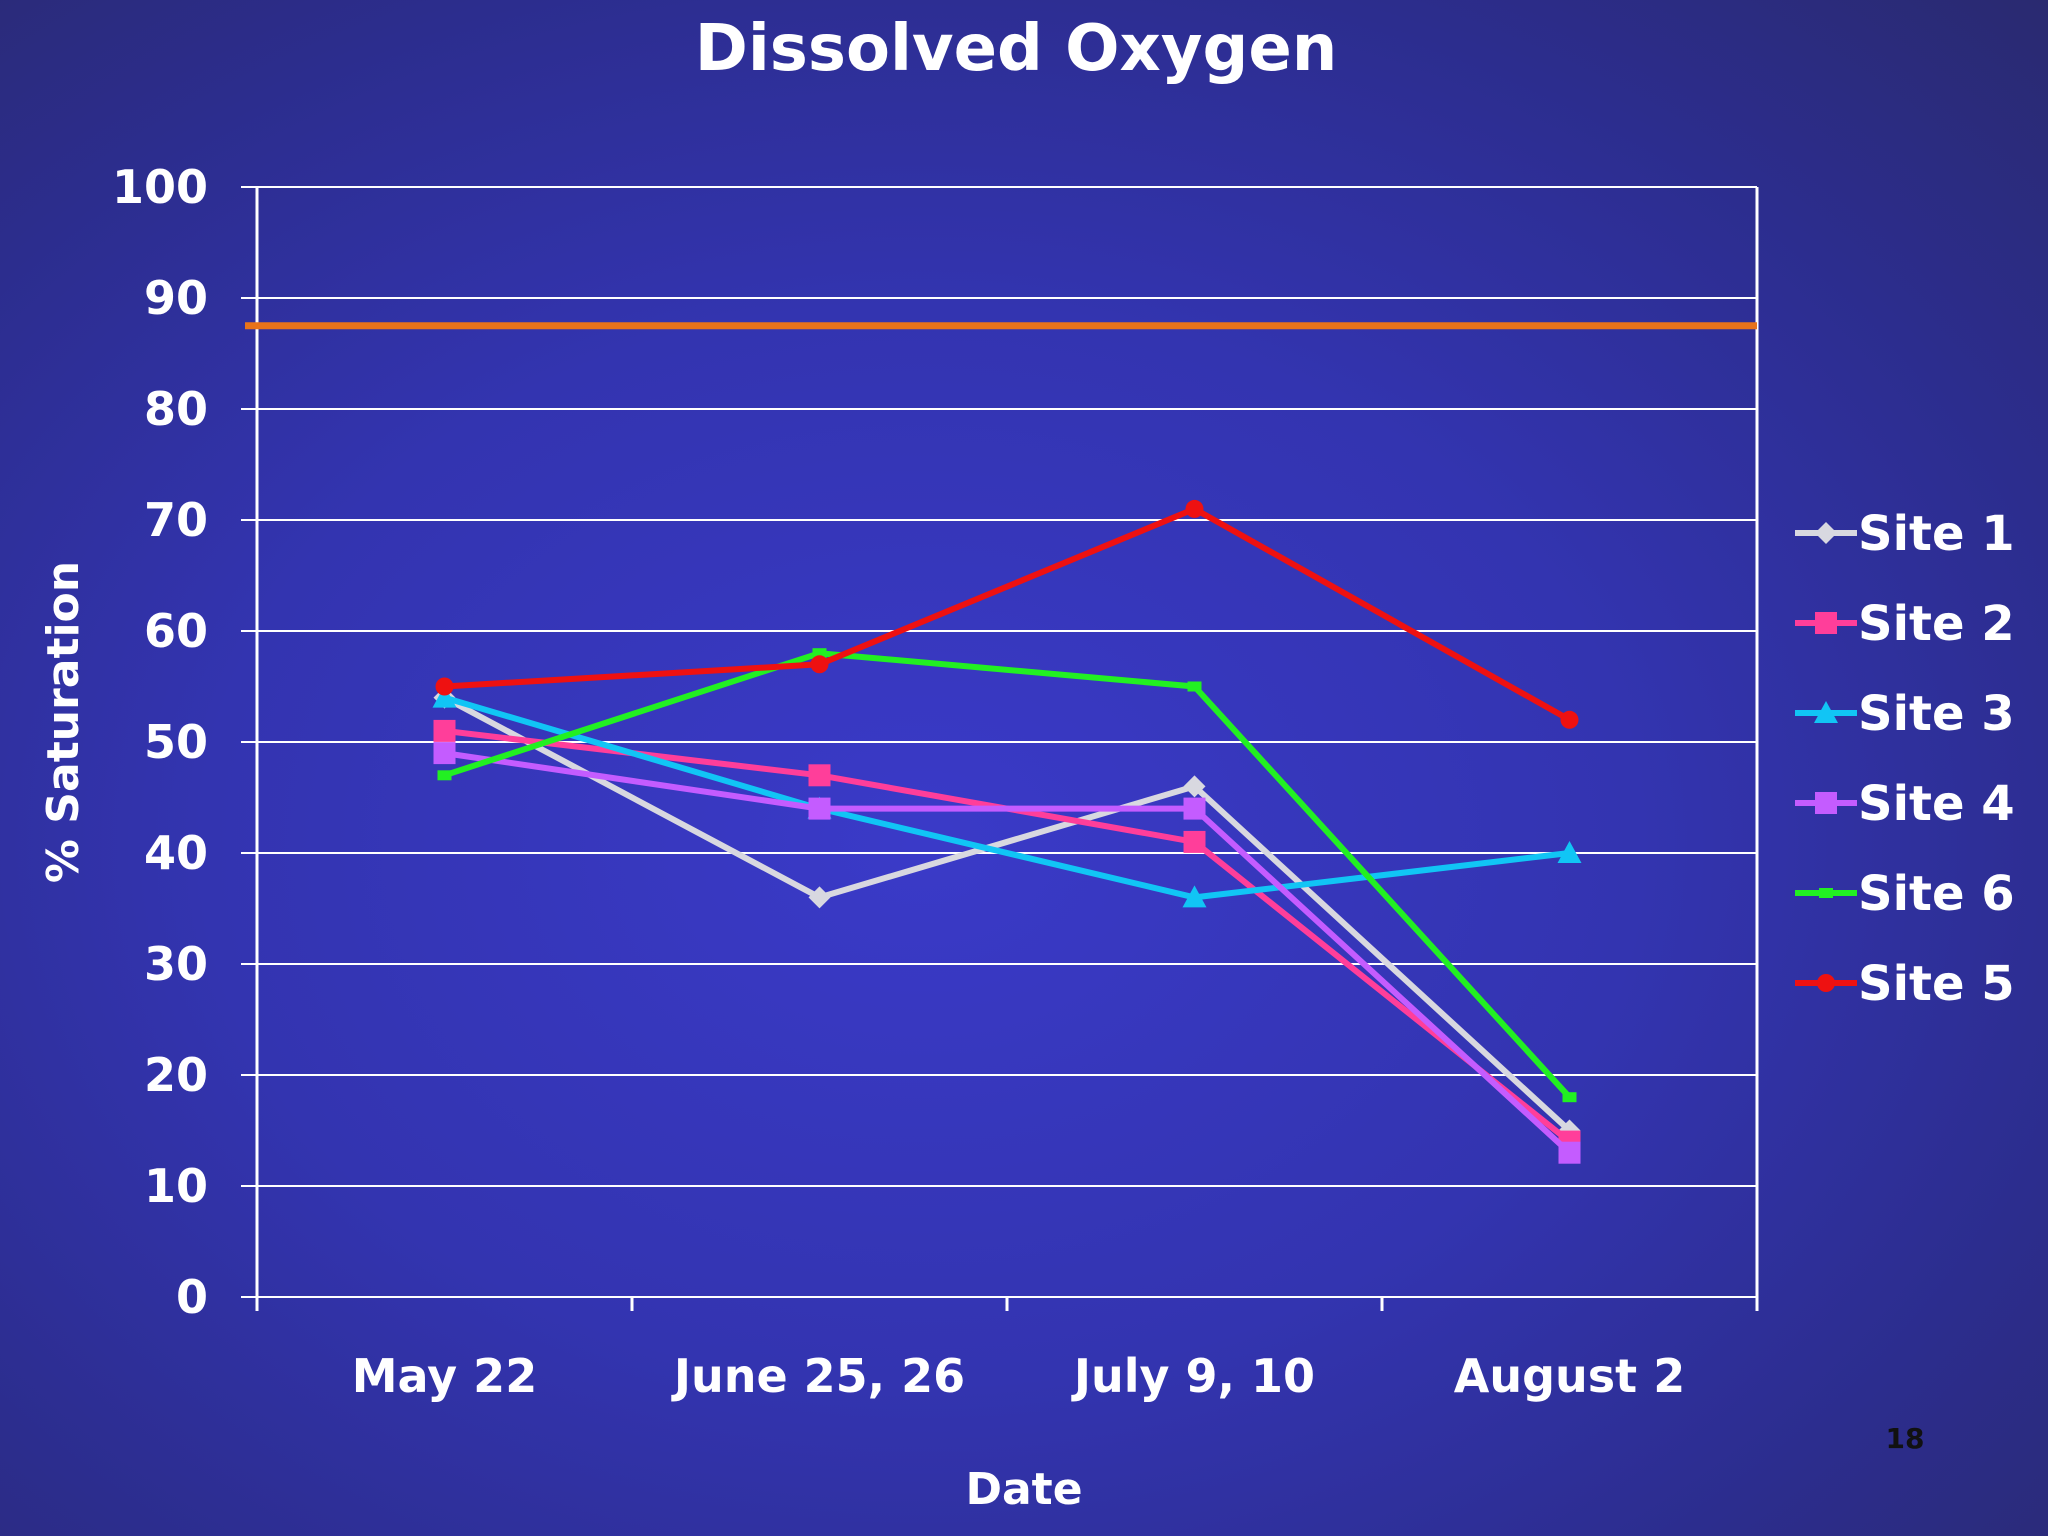 The image size is (2048, 1536). I want to click on legend-item: Site 2, so click(1905, 624).